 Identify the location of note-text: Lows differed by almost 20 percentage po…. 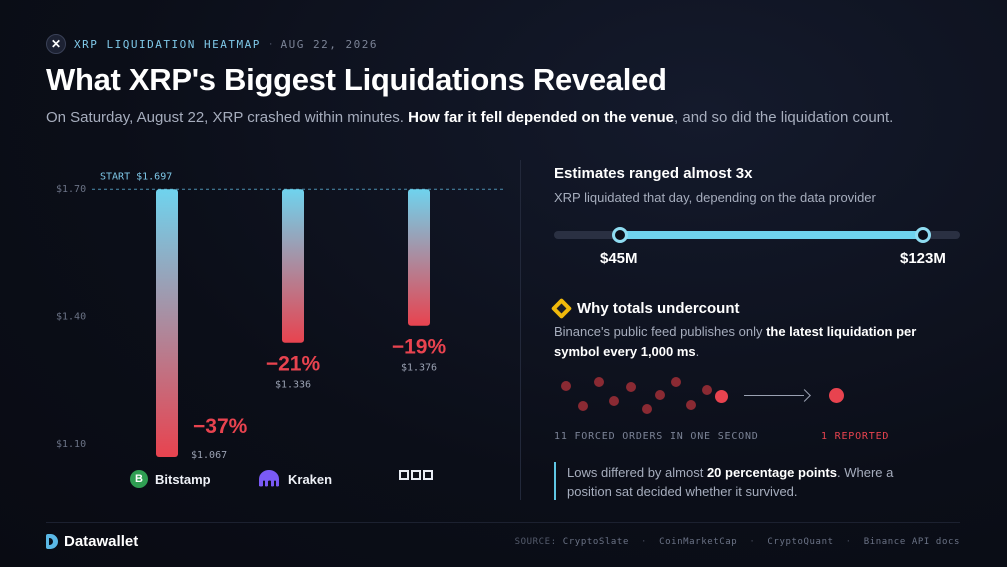
(752, 482).